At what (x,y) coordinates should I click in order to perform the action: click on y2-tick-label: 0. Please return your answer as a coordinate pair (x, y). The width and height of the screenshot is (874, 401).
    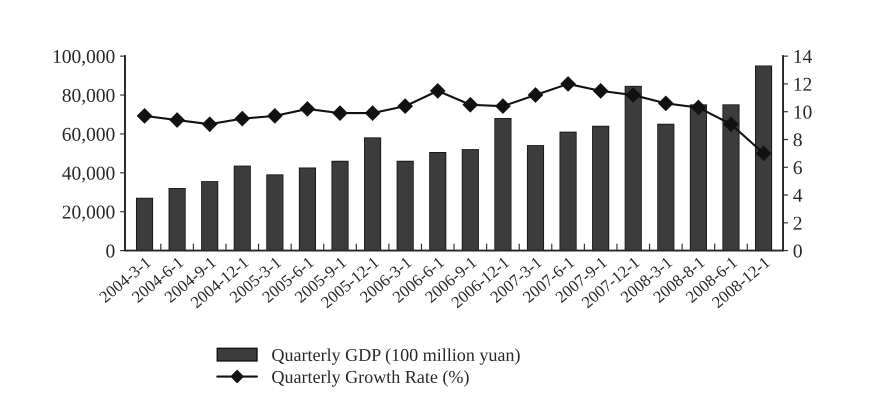
    Looking at the image, I should click on (798, 251).